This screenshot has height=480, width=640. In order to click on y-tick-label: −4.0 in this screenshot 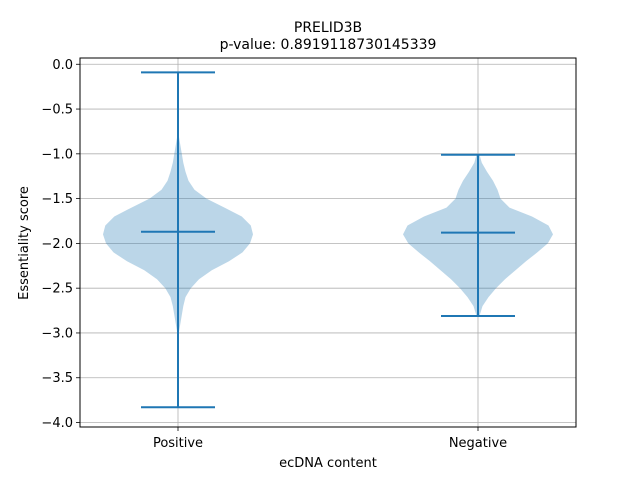, I will do `click(57, 423)`.